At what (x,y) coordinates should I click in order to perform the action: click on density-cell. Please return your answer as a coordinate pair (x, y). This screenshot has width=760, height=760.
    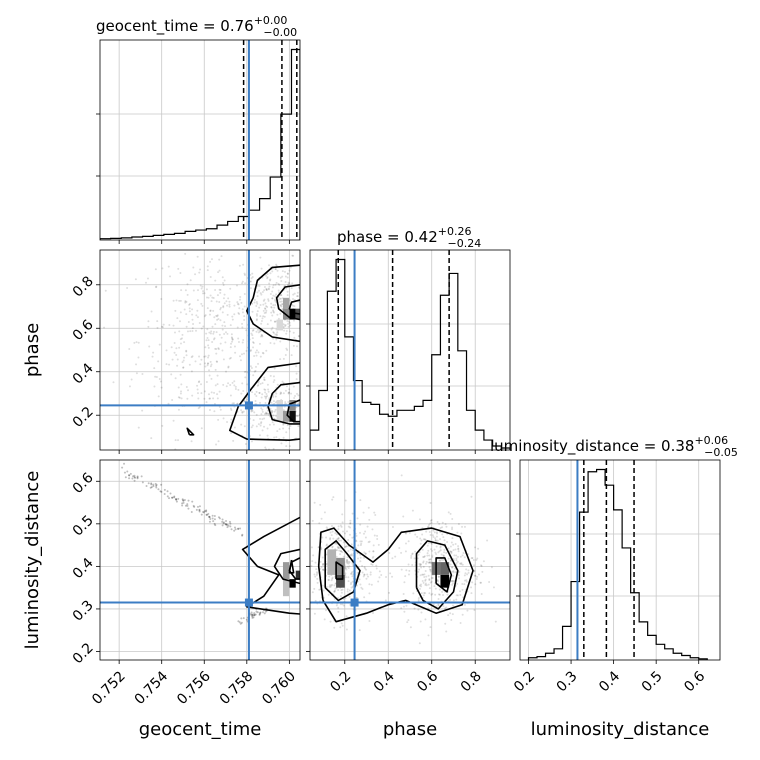
    Looking at the image, I should click on (286, 416).